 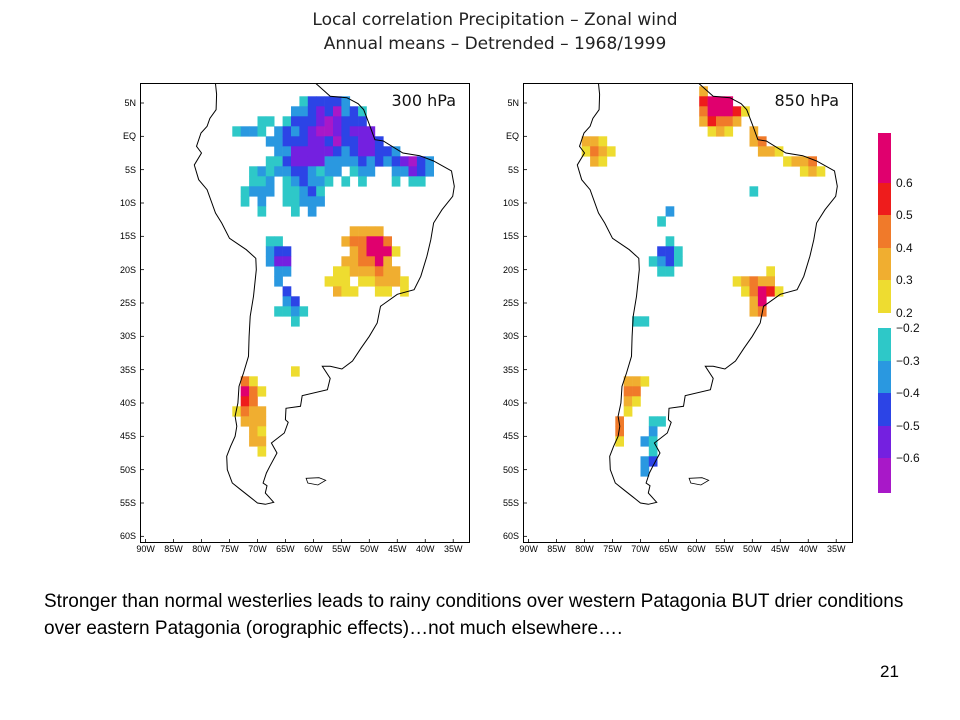 I want to click on lat-tick-label: 10S, so click(x=127, y=203).